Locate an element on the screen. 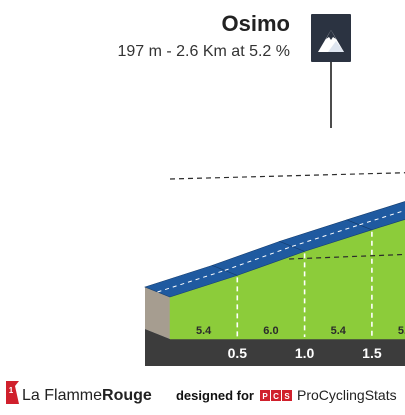 The height and width of the screenshot is (415, 405). la-flamme-rouge-logo: 1 La FlammeRouge is located at coordinates (79, 392).